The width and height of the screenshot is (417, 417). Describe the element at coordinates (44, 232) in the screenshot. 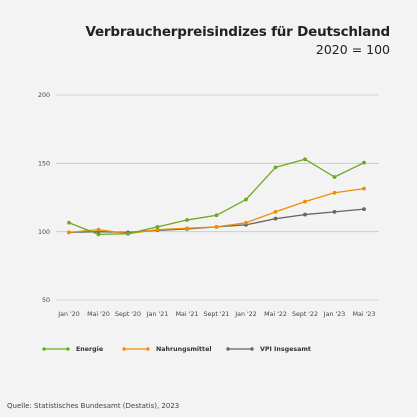

I see `y-tick-label: 100` at that location.